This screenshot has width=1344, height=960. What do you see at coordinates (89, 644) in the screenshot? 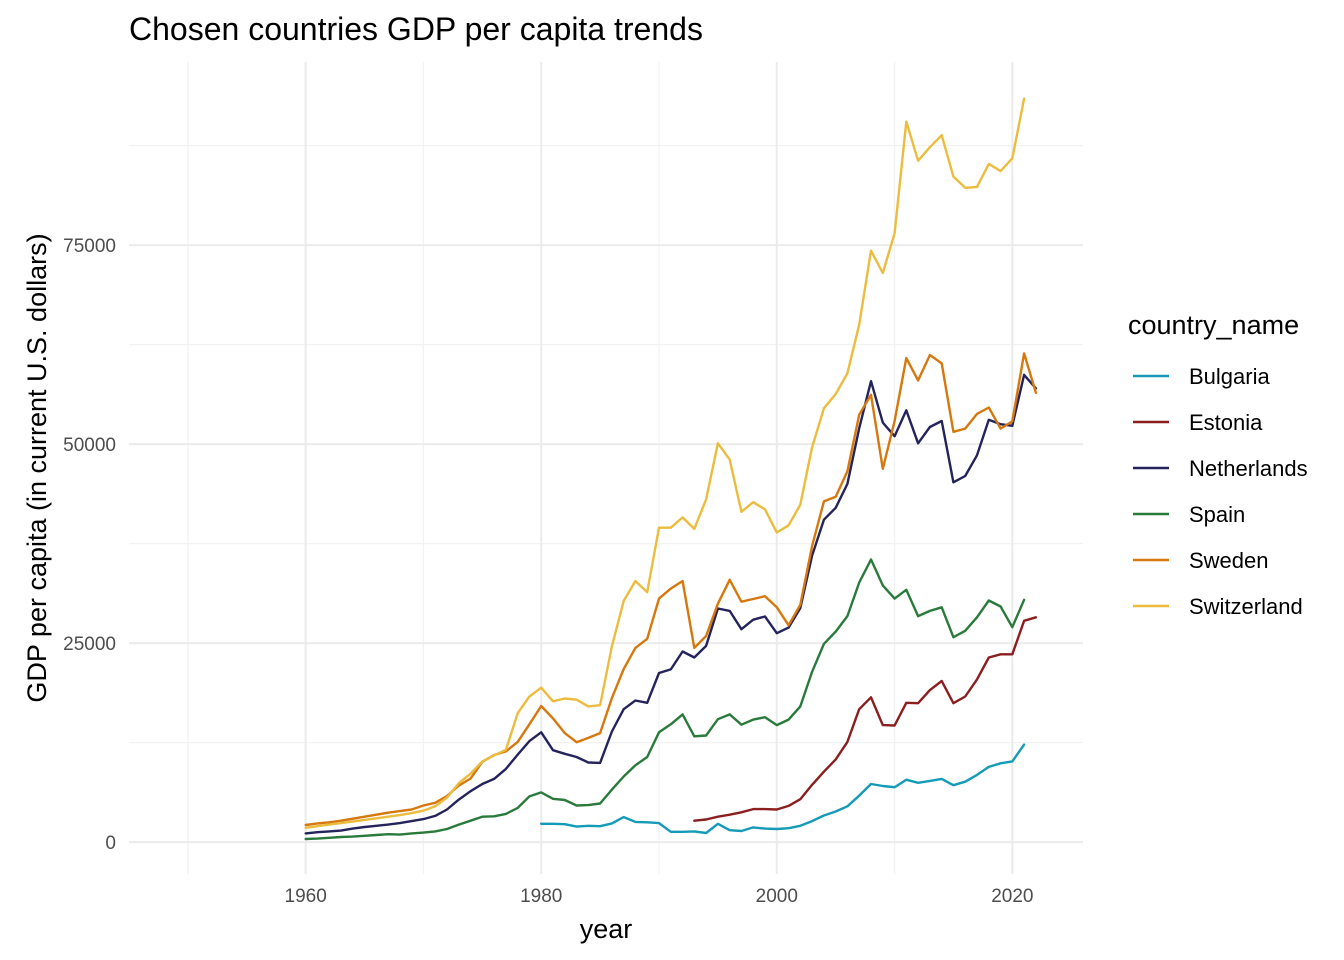
I see `y-tick-label: 25000` at bounding box center [89, 644].